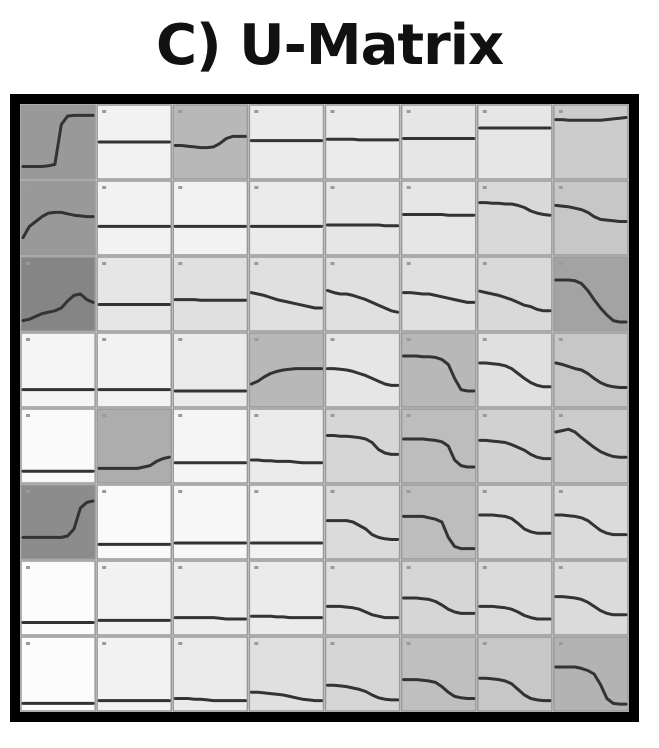  I want to click on page-title: C) U-Matrix, so click(329, 45).